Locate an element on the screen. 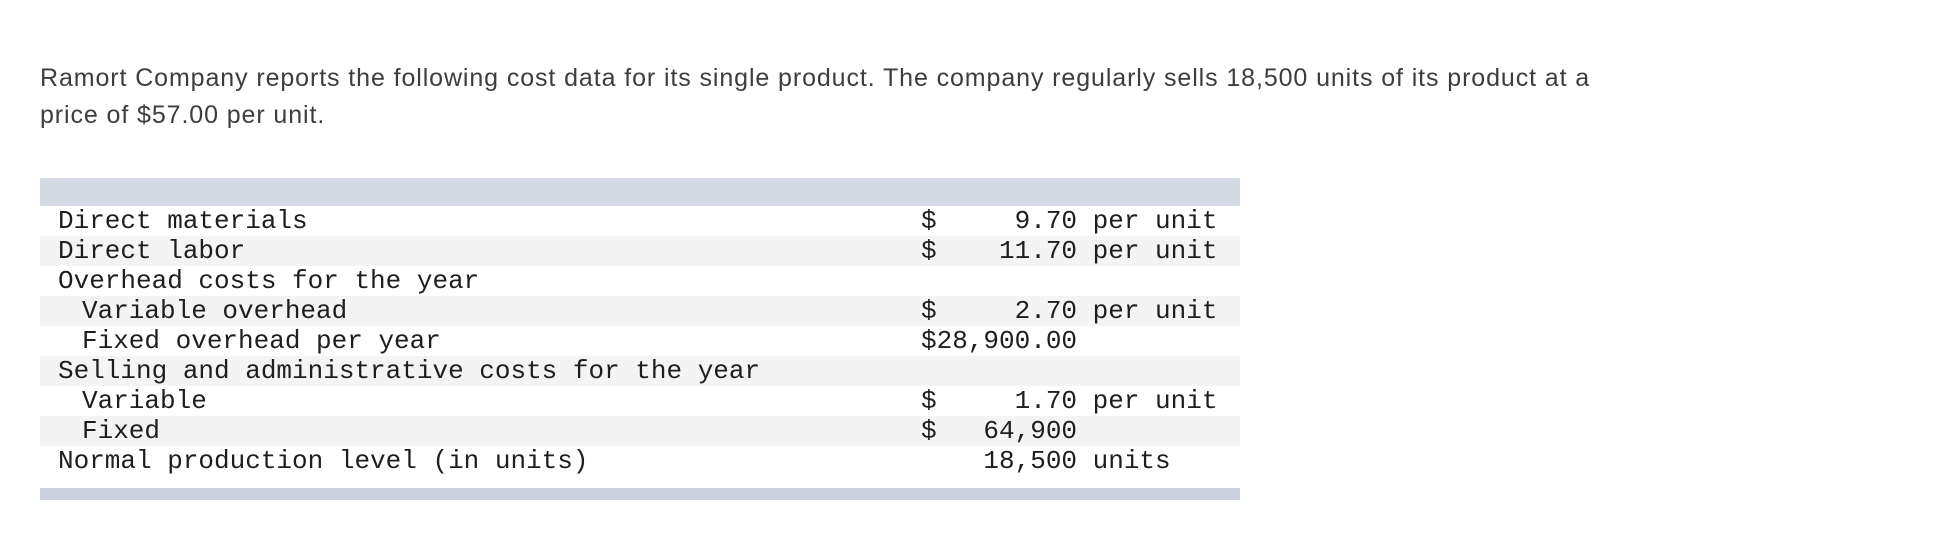 Image resolution: width=1954 pixels, height=542 pixels. table-row: Fixed overhead per year $28,900.00 is located at coordinates (640, 341).